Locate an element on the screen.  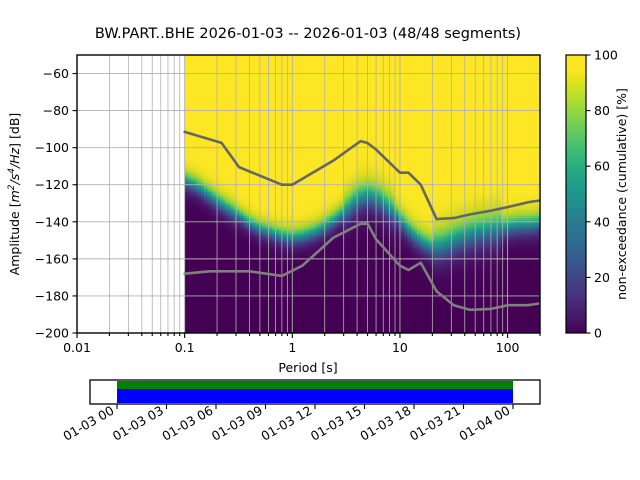
y-tick-label: −140 is located at coordinates (52, 221).